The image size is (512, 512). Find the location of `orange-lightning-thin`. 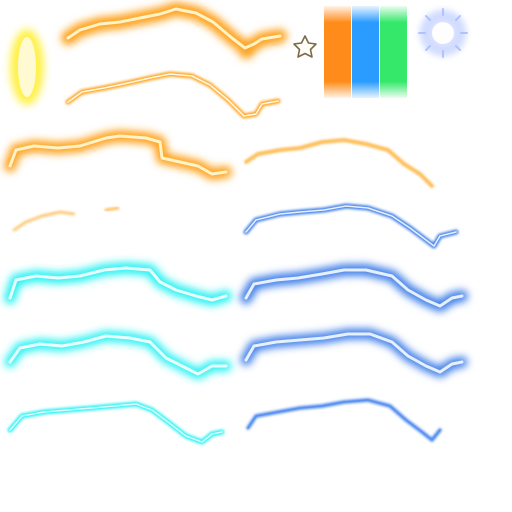

orange-lightning-thin is located at coordinates (339, 163).